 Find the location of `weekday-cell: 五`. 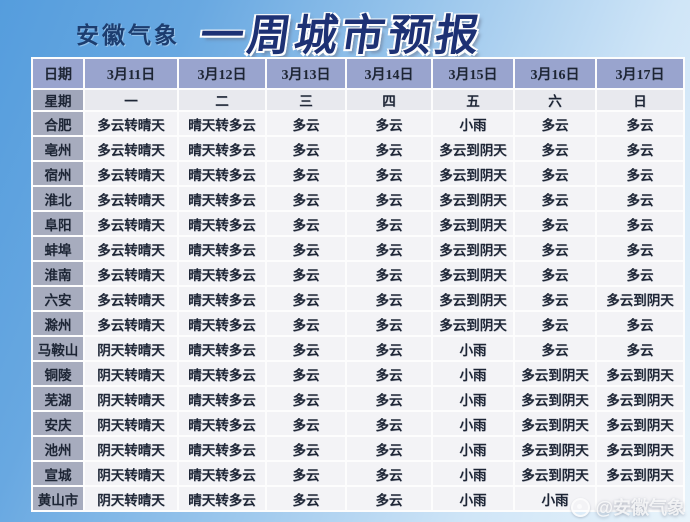

weekday-cell: 五 is located at coordinates (473, 100).